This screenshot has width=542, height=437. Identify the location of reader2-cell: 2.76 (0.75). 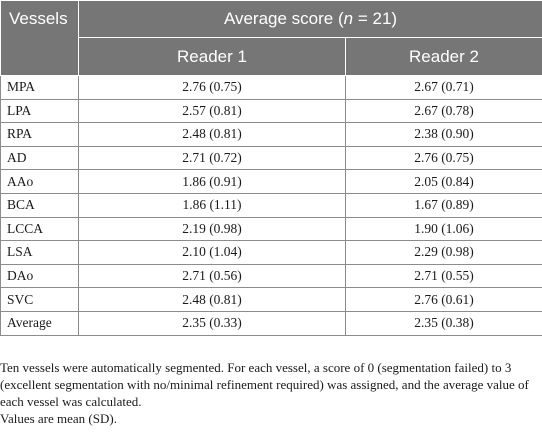
(443, 158).